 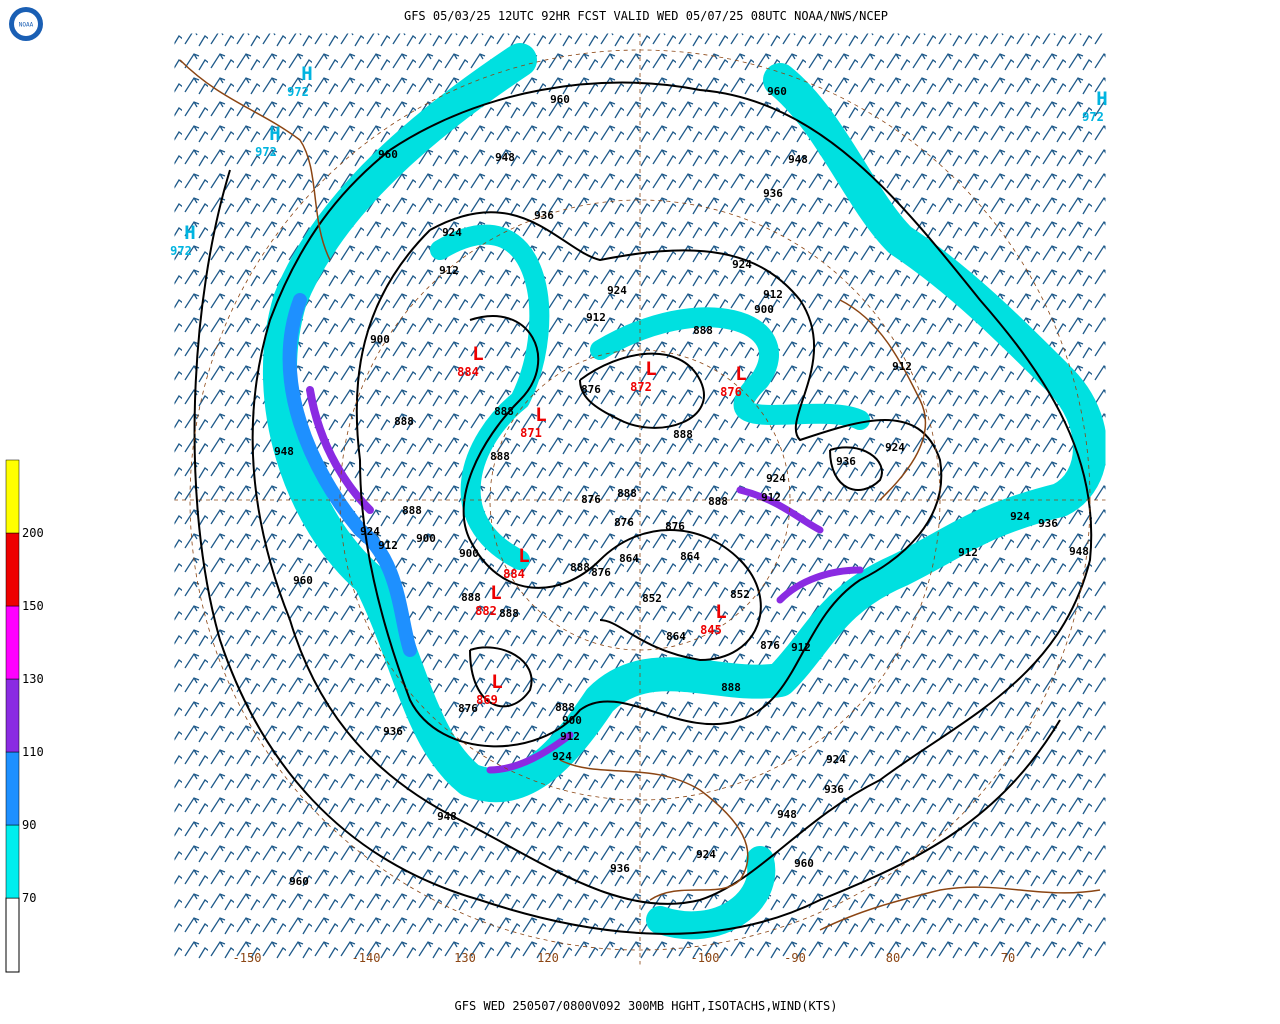 What do you see at coordinates (487, 700) in the screenshot?
I see `low-value: 869` at bounding box center [487, 700].